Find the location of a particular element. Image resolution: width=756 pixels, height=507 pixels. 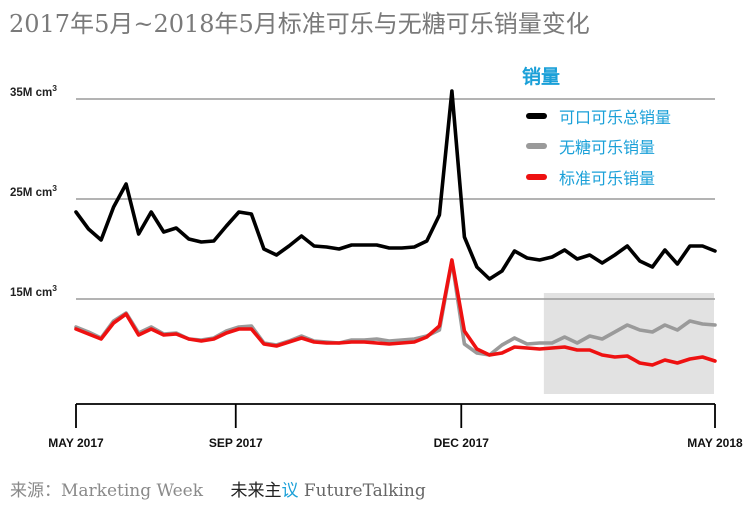

legend-swatch-diet is located at coordinates (536, 146).